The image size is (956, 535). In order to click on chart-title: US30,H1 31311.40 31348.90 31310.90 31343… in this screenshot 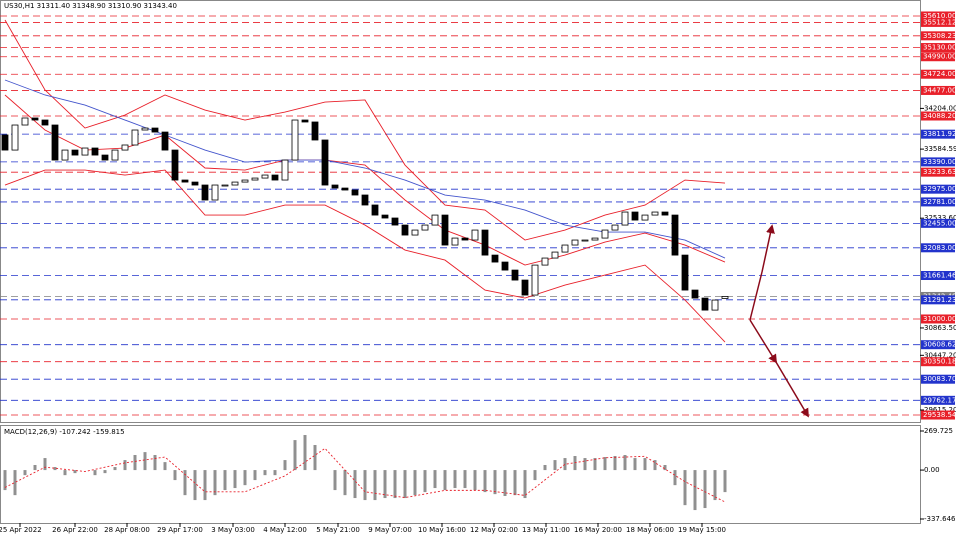, I will do `click(90, 6)`.